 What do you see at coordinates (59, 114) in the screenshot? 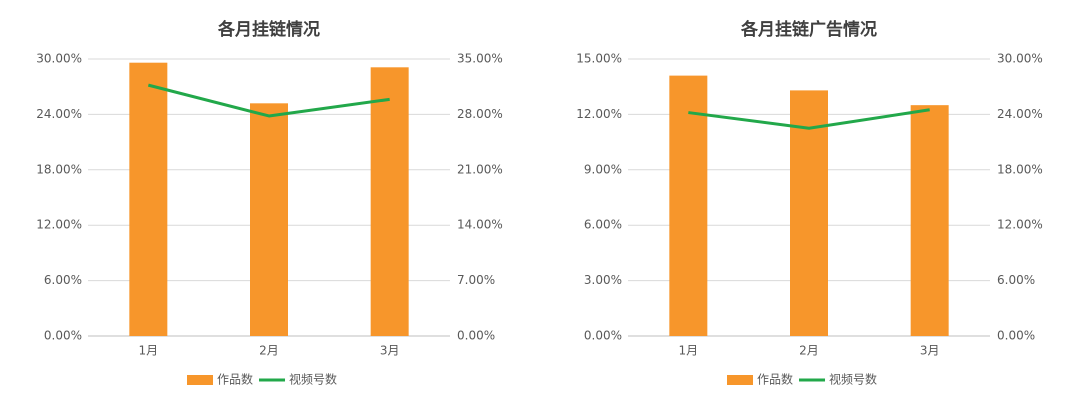
I see `y-tick-label: 24.00%` at bounding box center [59, 114].